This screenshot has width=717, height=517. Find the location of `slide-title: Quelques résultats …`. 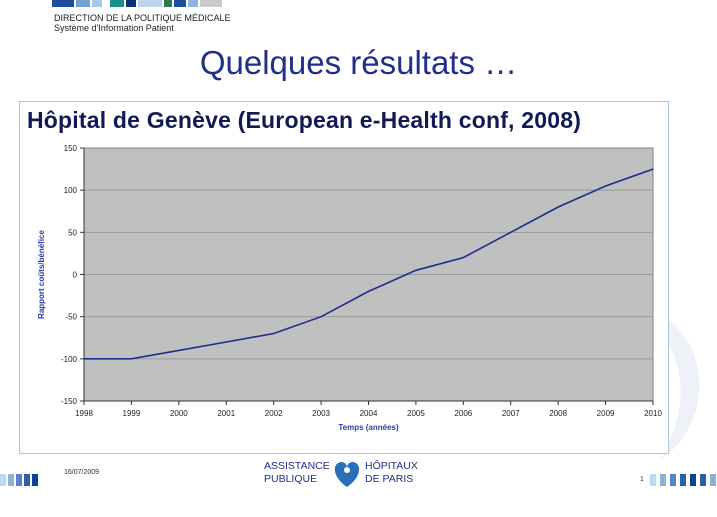

slide-title: Quelques résultats … is located at coordinates (358, 62).